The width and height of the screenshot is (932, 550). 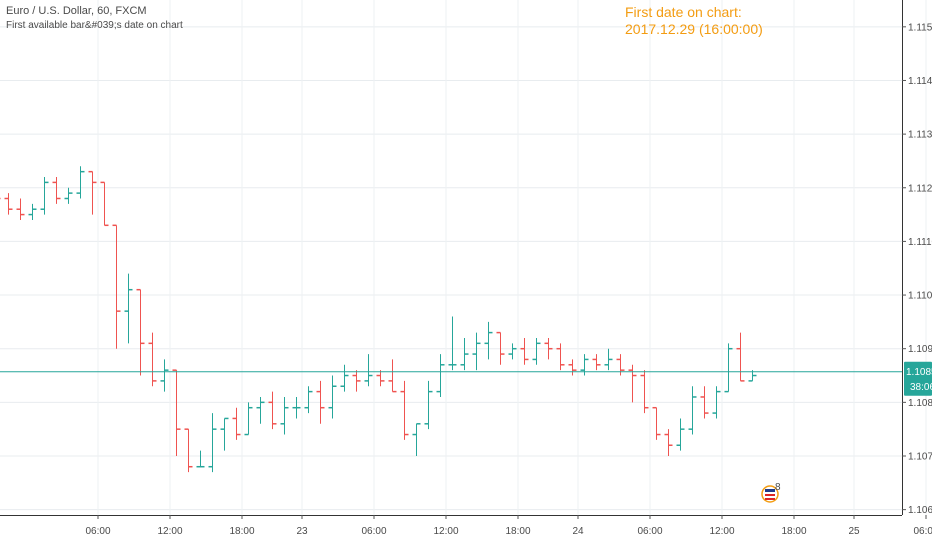 What do you see at coordinates (302, 531) in the screenshot?
I see `x-tick-label: 23` at bounding box center [302, 531].